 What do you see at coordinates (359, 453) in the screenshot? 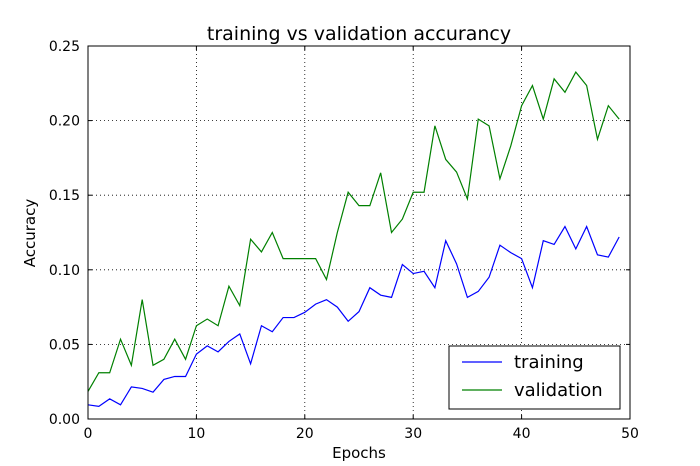
I see `x-axis-title: Epochs` at bounding box center [359, 453].